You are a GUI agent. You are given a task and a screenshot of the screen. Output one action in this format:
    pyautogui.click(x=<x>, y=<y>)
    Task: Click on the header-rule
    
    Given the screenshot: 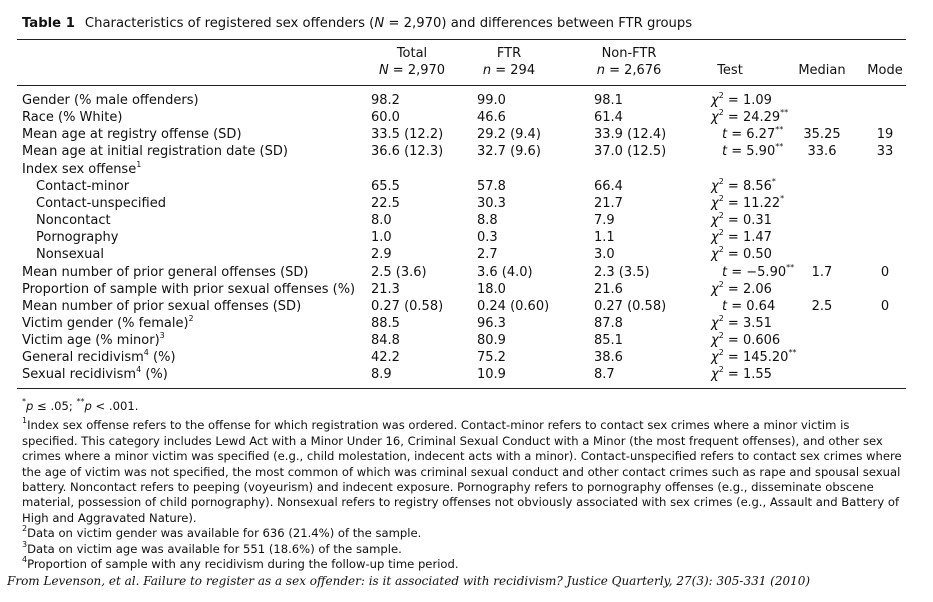 What is the action you would take?
    pyautogui.click(x=461, y=85)
    